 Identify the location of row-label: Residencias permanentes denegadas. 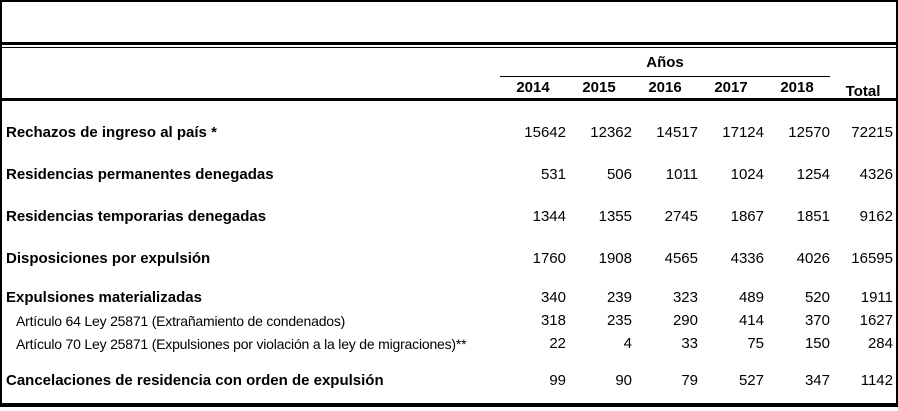
(140, 174).